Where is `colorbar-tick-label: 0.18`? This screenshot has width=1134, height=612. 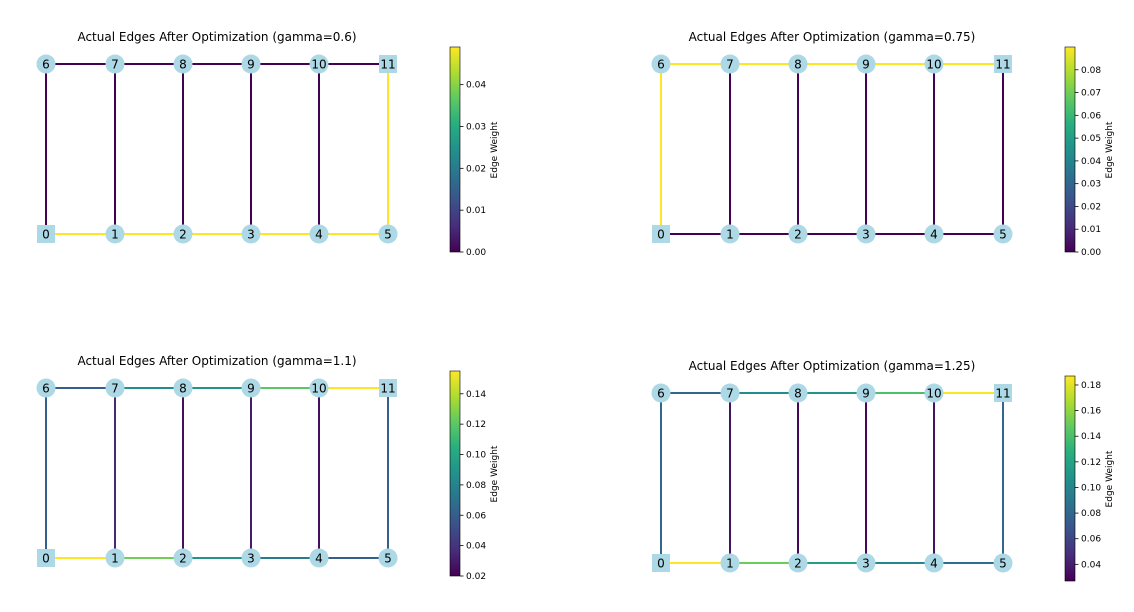 colorbar-tick-label: 0.18 is located at coordinates (1091, 386).